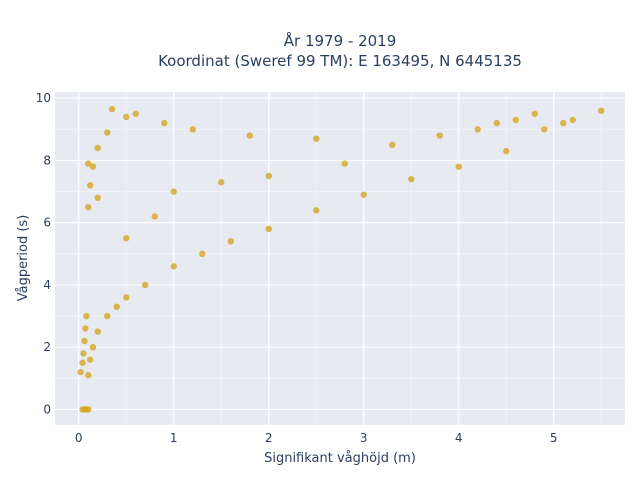 The image size is (640, 480). Describe the element at coordinates (459, 438) in the screenshot. I see `x-tick-label: 4` at that location.